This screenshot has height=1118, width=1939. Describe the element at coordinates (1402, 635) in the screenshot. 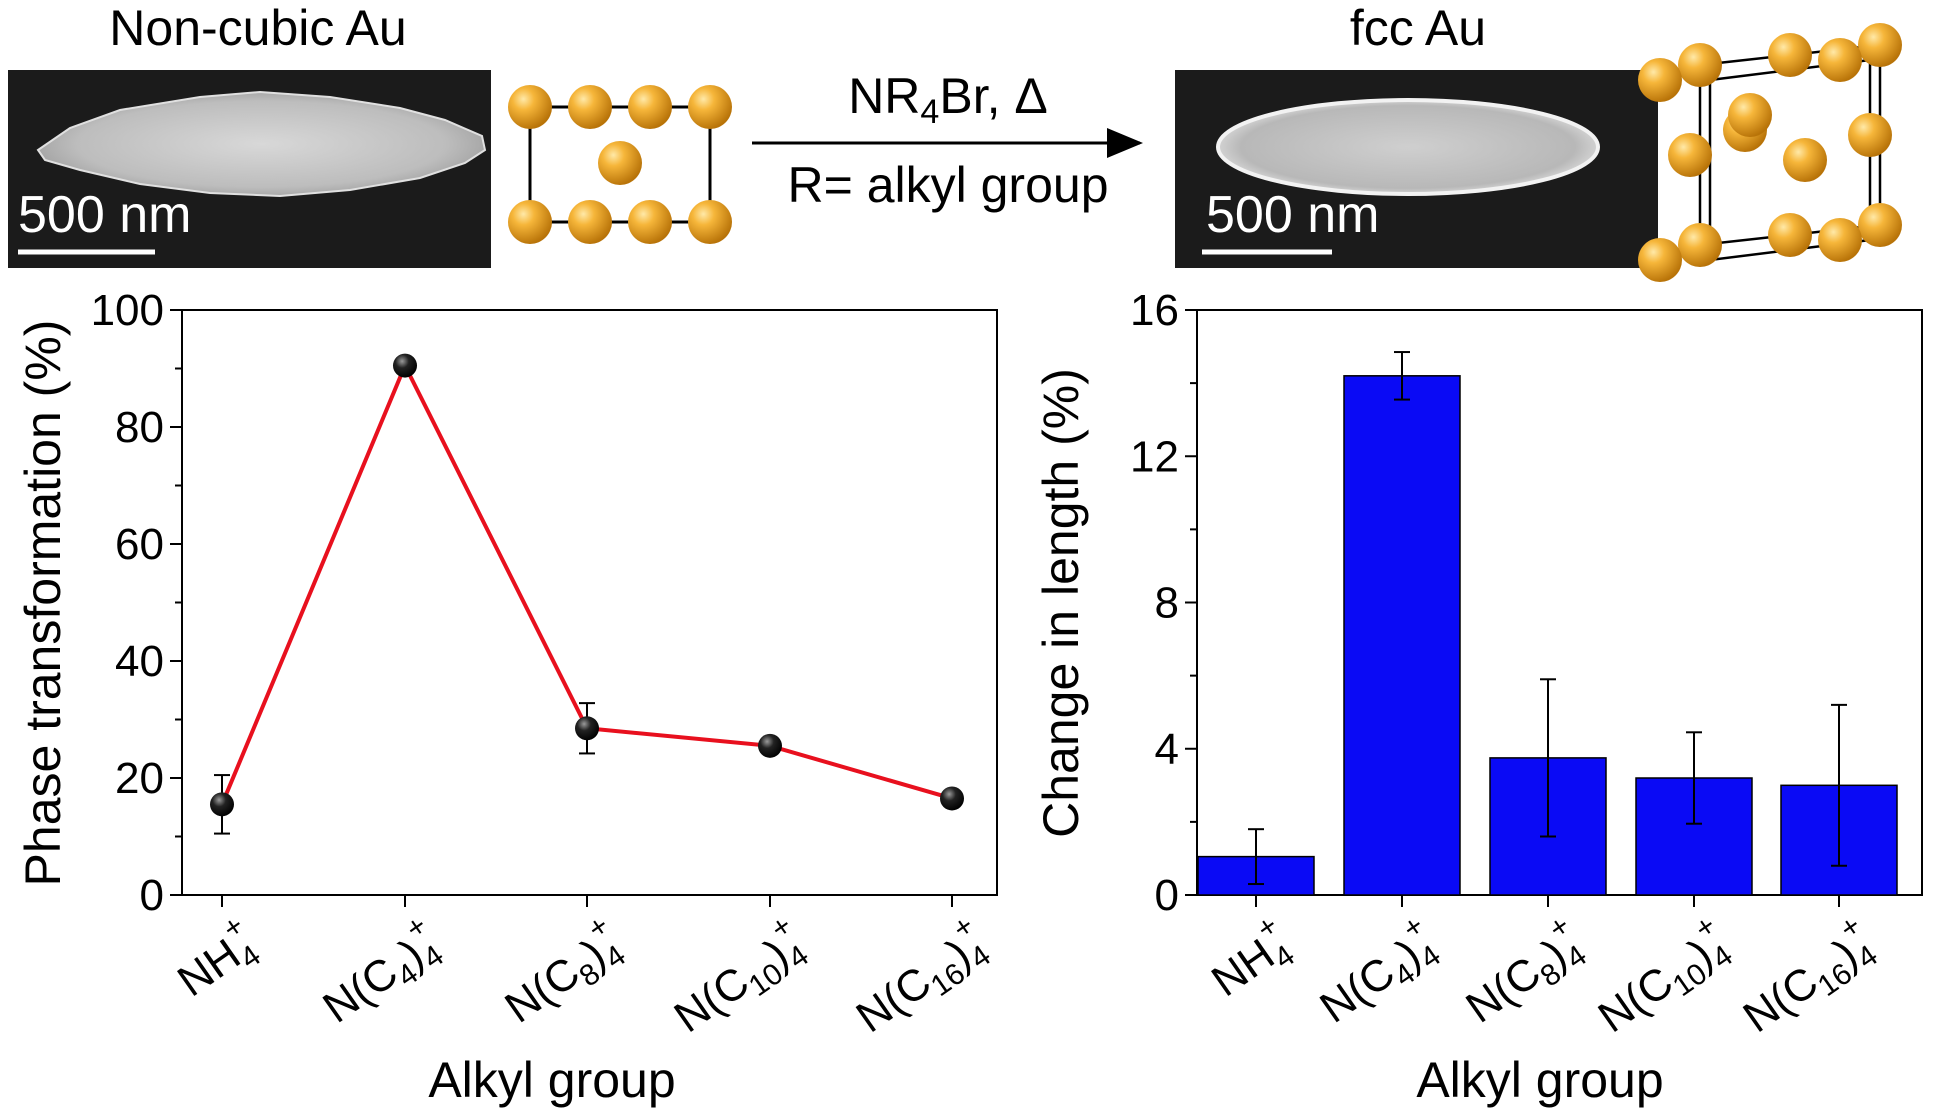

I see `bar` at that location.